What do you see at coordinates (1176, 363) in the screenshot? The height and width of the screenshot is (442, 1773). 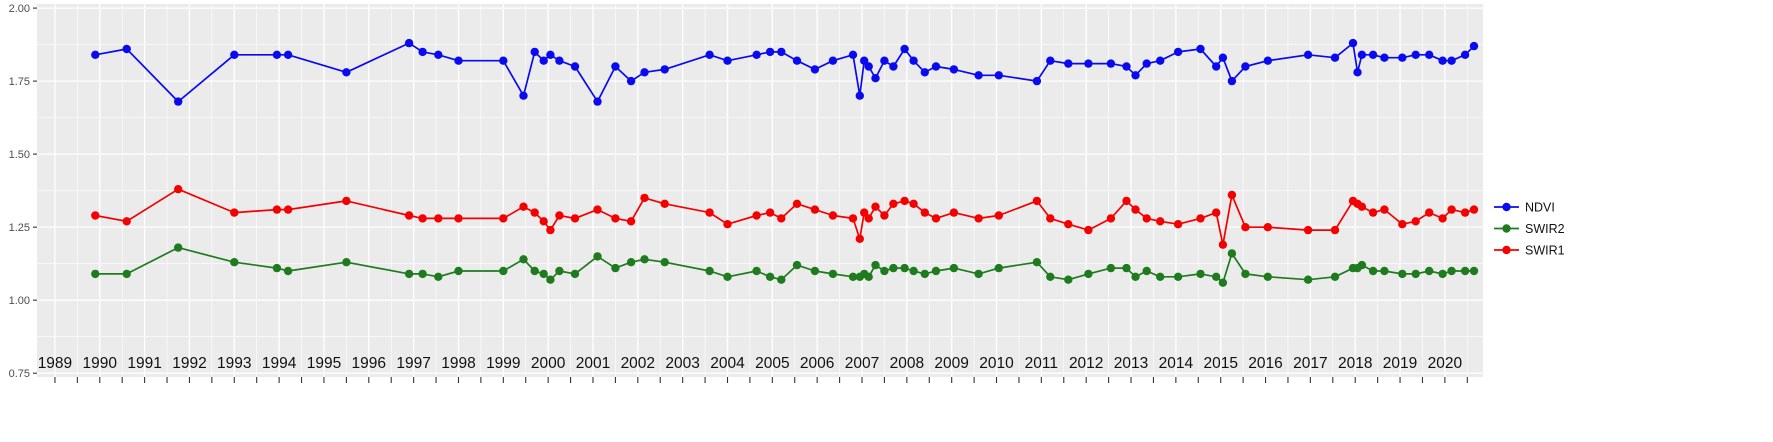 I see `x-tick-label: 2014` at bounding box center [1176, 363].